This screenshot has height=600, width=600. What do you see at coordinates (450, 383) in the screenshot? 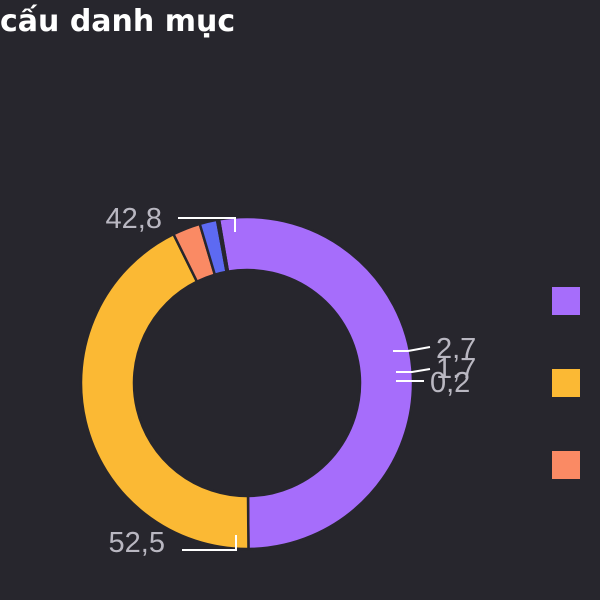
I see `slice-label-5: 0,2` at bounding box center [450, 383].